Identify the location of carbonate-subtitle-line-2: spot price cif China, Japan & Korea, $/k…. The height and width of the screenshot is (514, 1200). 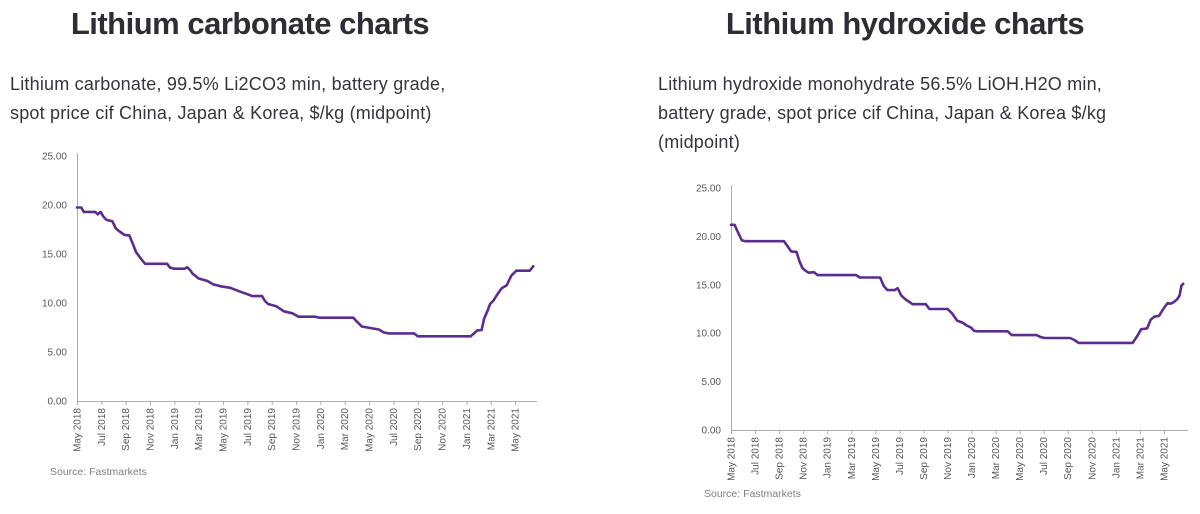
(221, 113).